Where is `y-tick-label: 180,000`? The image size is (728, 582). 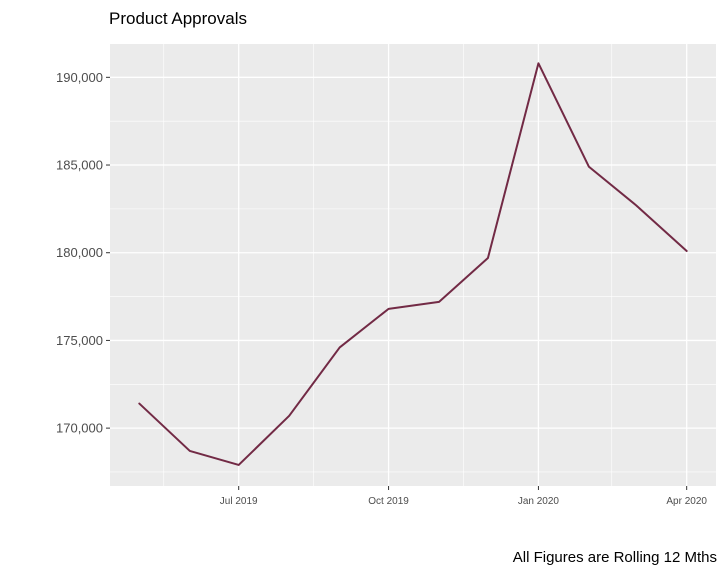 y-tick-label: 180,000 is located at coordinates (79, 252).